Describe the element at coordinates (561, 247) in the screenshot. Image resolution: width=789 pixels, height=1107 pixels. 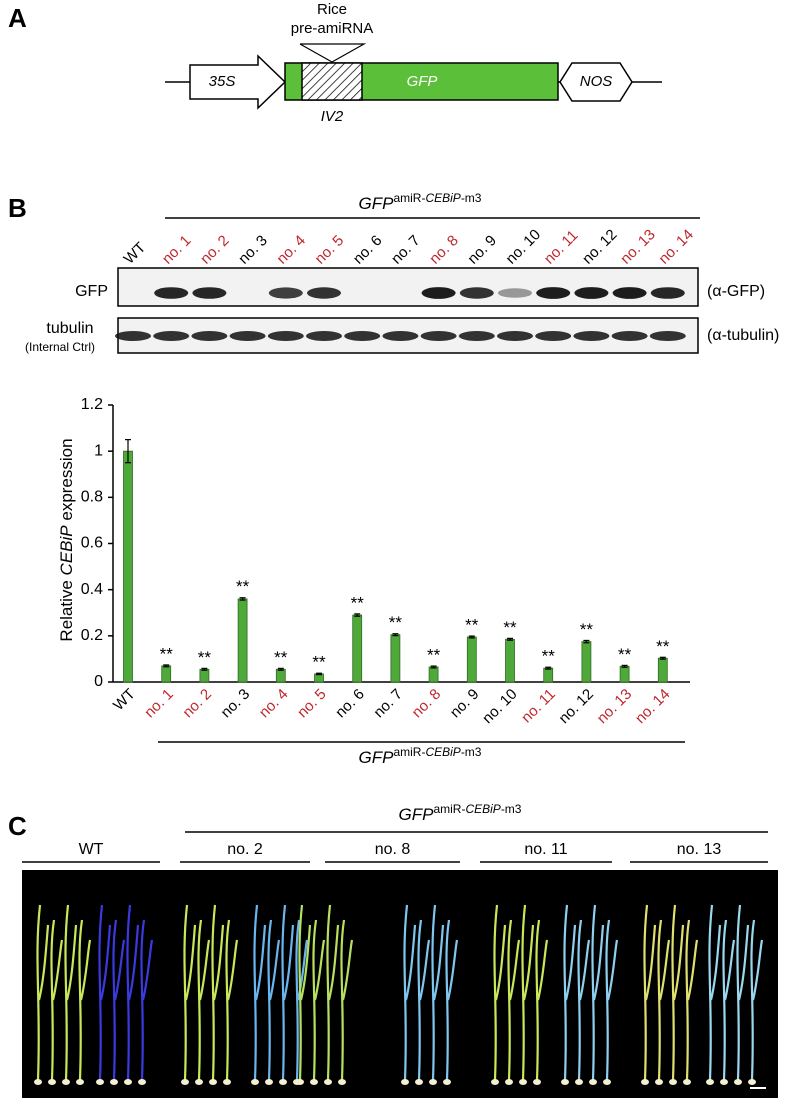
I see `lane-label: no. 11` at that location.